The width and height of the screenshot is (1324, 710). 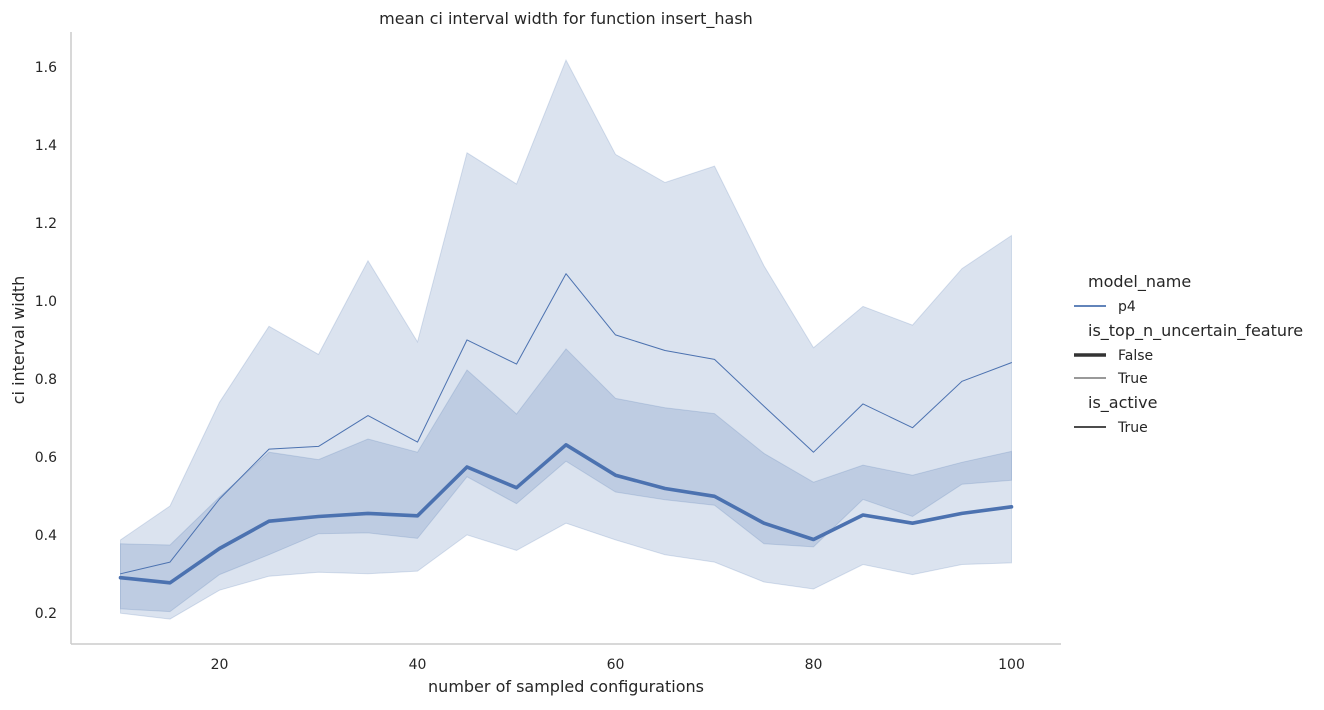 What do you see at coordinates (418, 665) in the screenshot?
I see `x-tick-label: 40` at bounding box center [418, 665].